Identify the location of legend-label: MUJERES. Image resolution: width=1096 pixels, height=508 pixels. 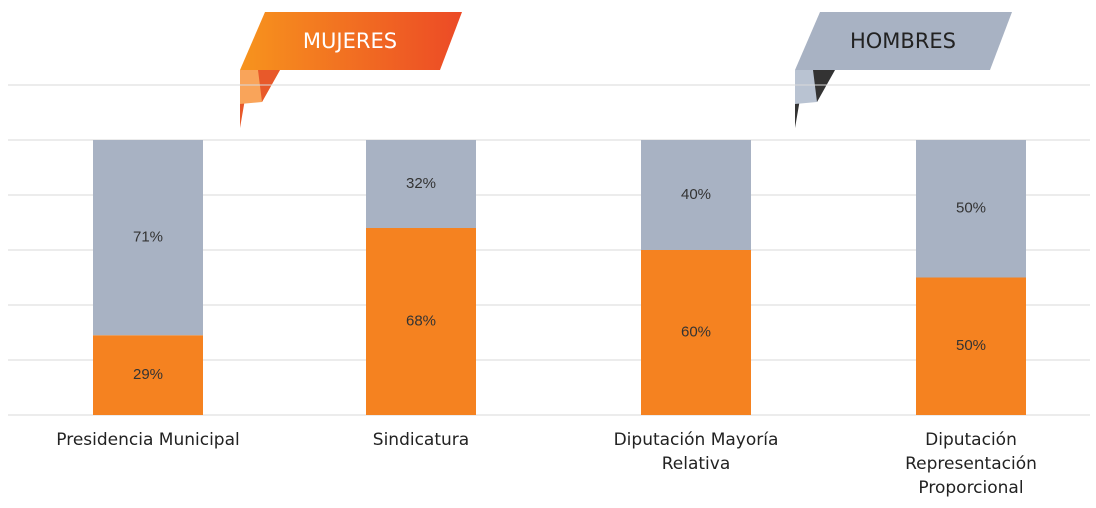
(350, 41).